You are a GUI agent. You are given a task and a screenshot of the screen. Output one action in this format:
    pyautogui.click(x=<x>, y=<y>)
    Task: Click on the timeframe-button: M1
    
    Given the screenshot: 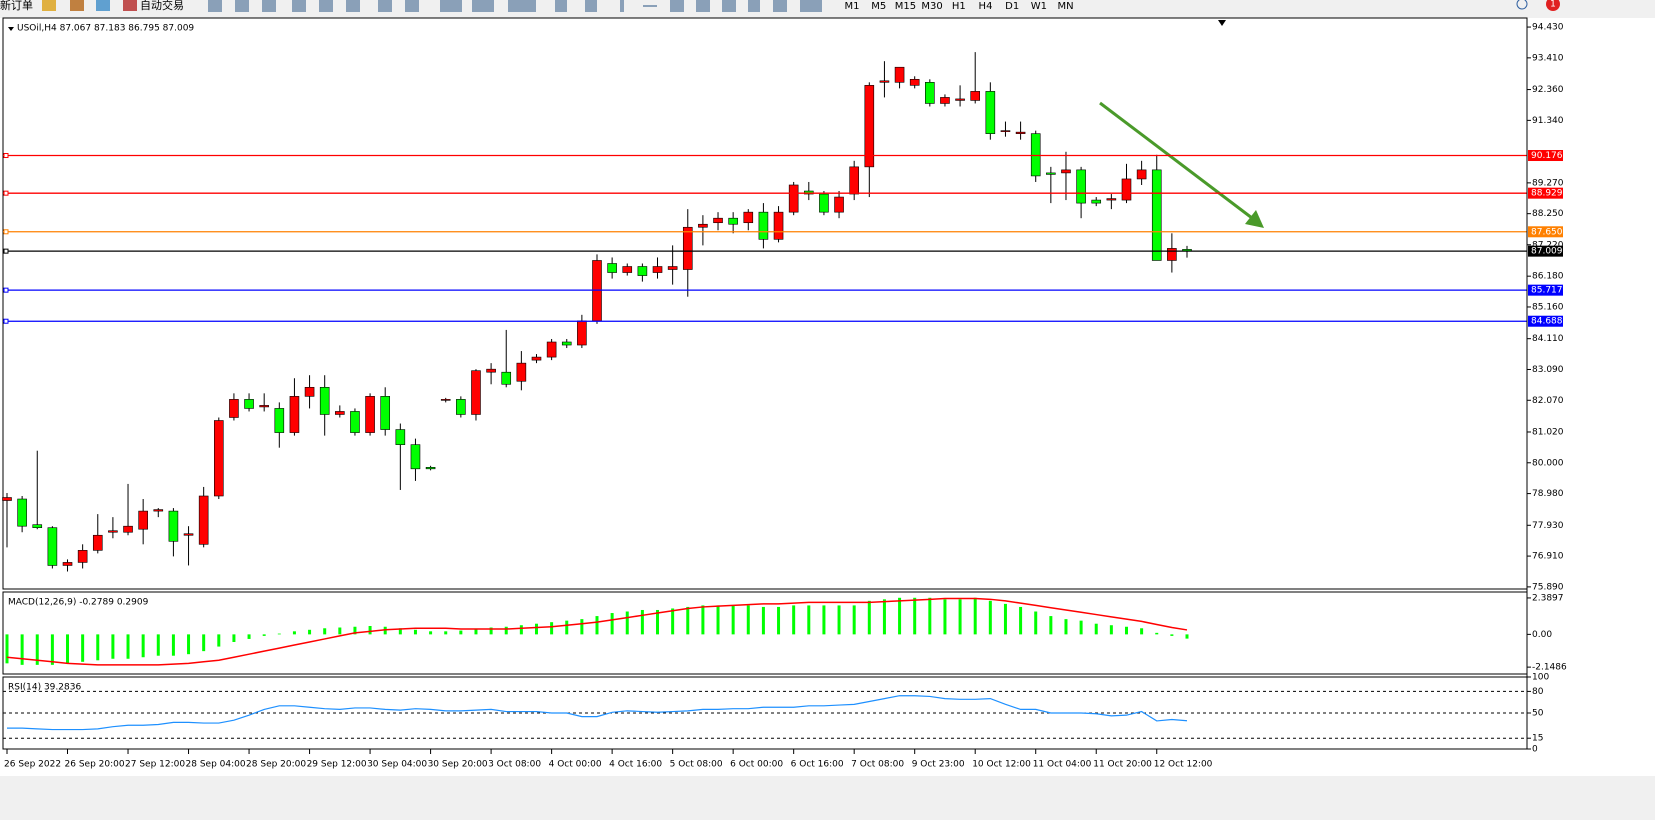 What is the action you would take?
    pyautogui.click(x=852, y=6)
    